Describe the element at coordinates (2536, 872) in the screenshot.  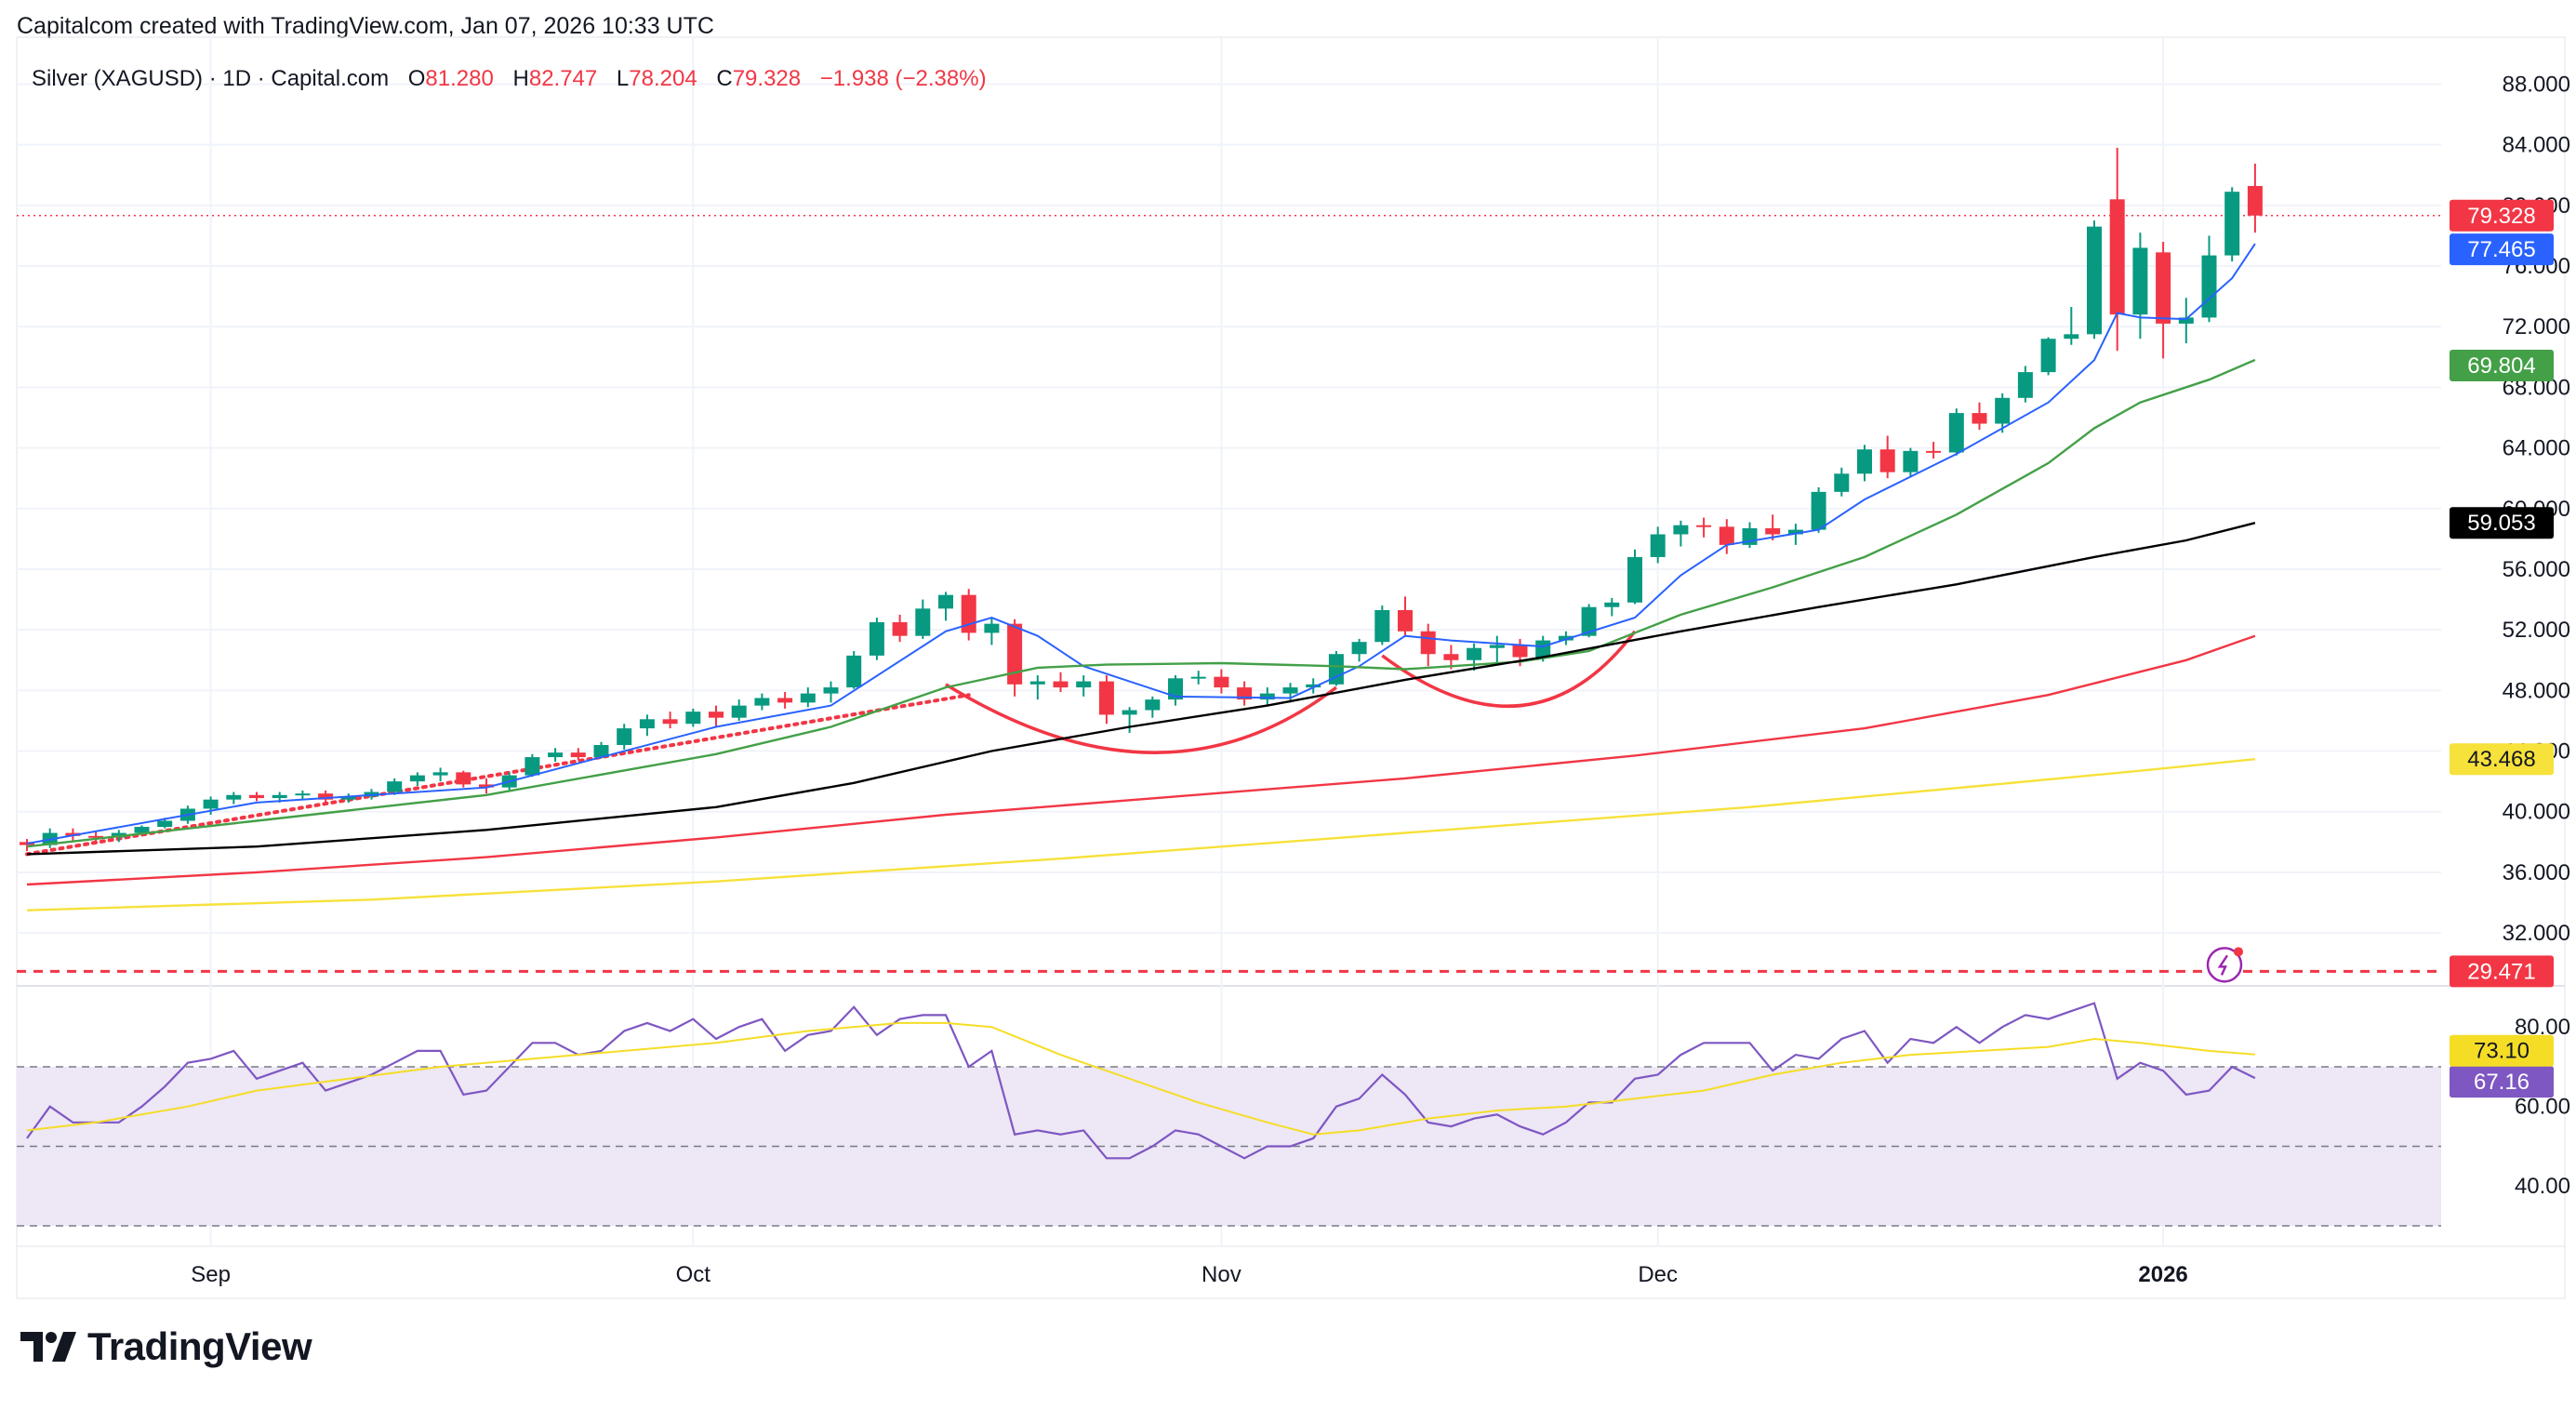
I see `price-tick-label: 36.000` at that location.